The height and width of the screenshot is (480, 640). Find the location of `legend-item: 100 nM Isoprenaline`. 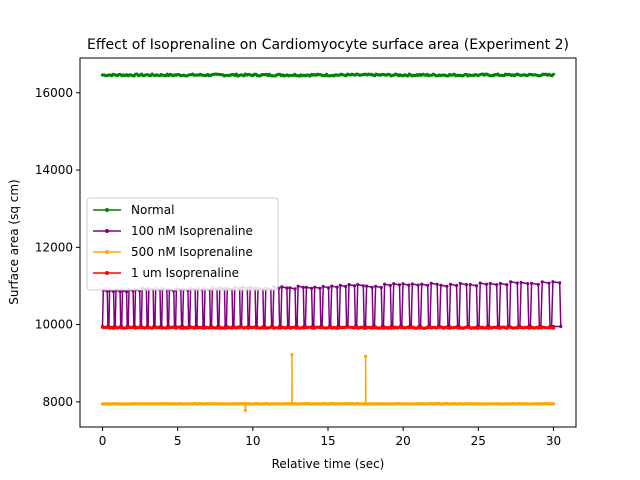

legend-item: 100 nM Isoprenaline is located at coordinates (173, 231).